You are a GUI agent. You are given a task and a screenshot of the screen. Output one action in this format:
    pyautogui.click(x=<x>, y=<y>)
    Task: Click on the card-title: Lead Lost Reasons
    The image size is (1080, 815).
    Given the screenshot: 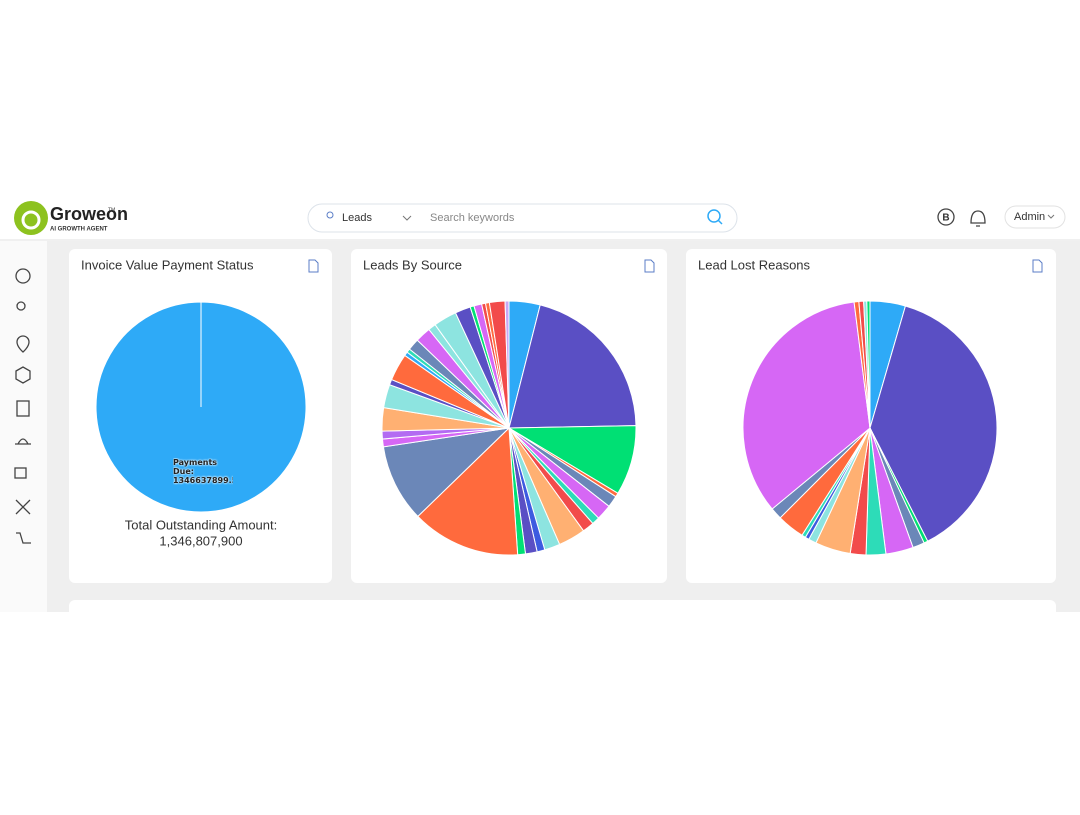 What is the action you would take?
    pyautogui.click(x=754, y=264)
    